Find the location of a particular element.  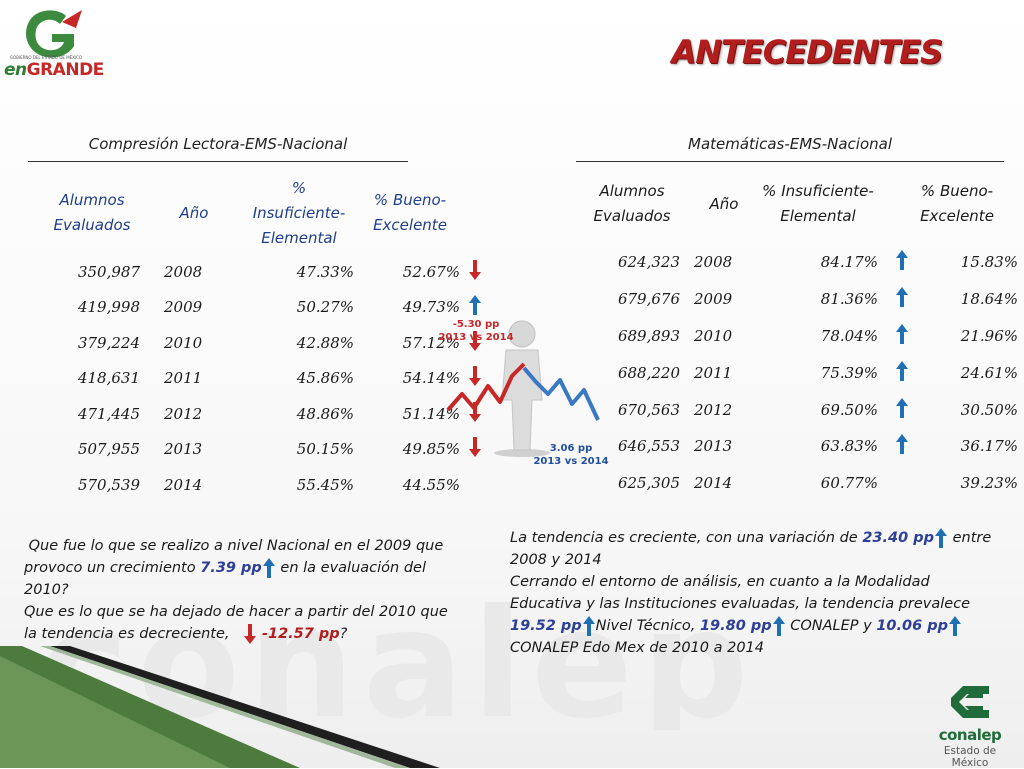

cell-alumnos: 646,553 is located at coordinates (648, 446).